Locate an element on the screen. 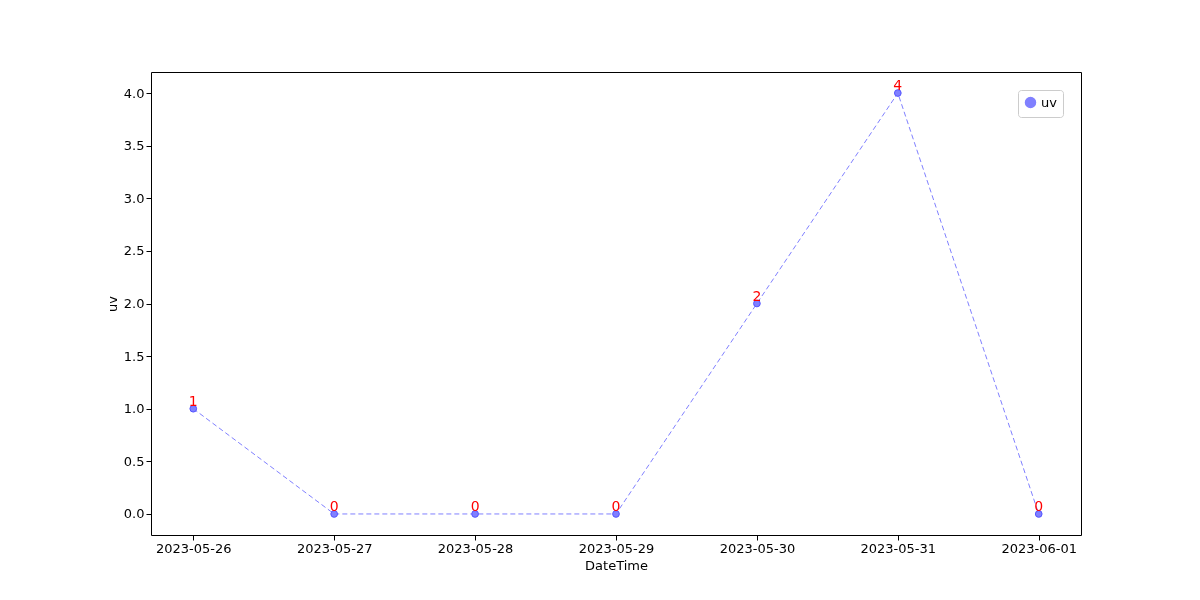  y-tick-label: 3.5 is located at coordinates (134, 146).